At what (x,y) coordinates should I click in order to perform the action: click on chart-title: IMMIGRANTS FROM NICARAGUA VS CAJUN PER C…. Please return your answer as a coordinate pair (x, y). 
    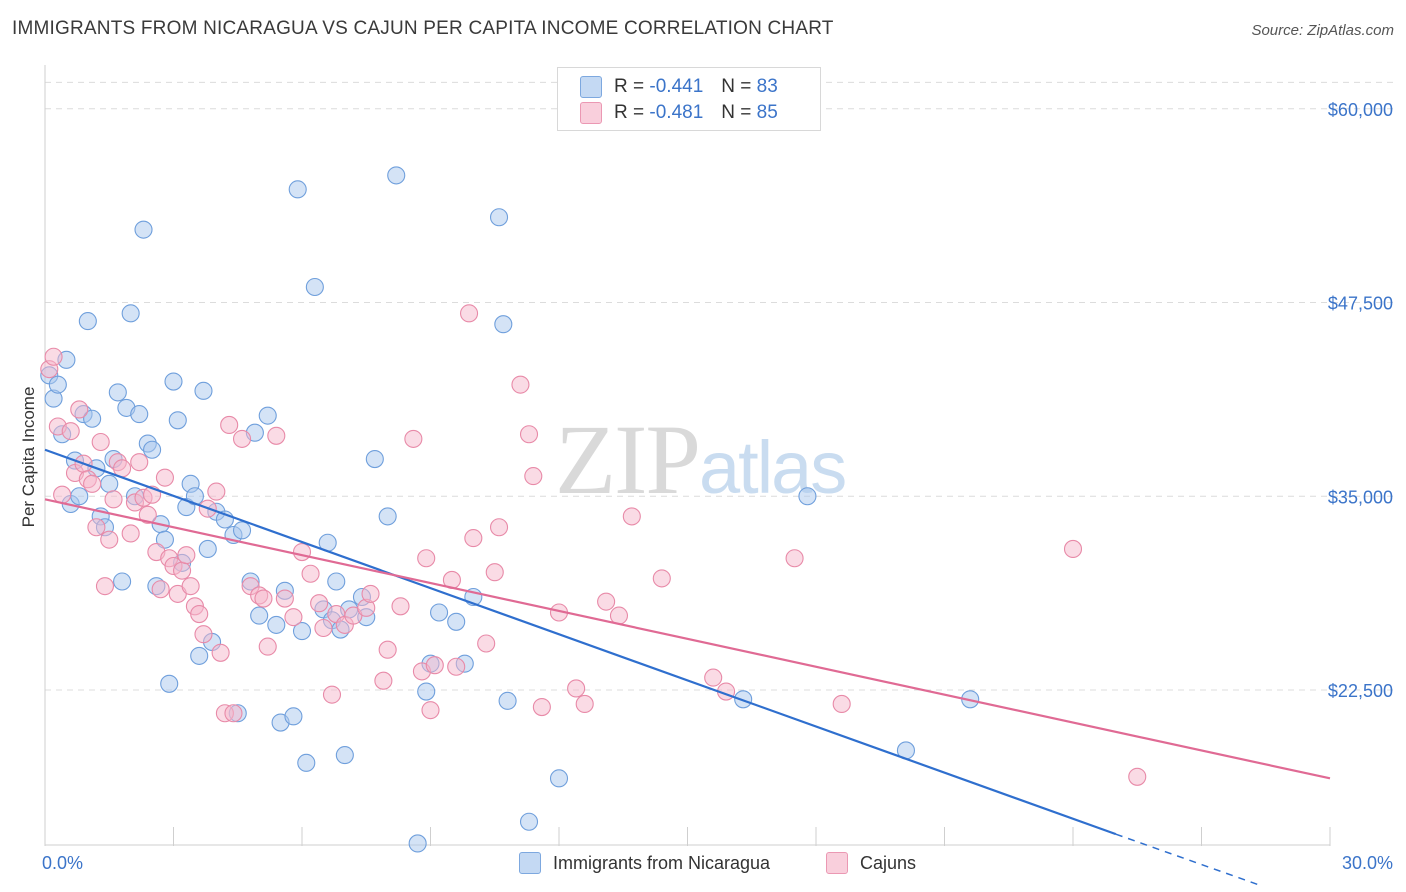
    Looking at the image, I should click on (423, 28).